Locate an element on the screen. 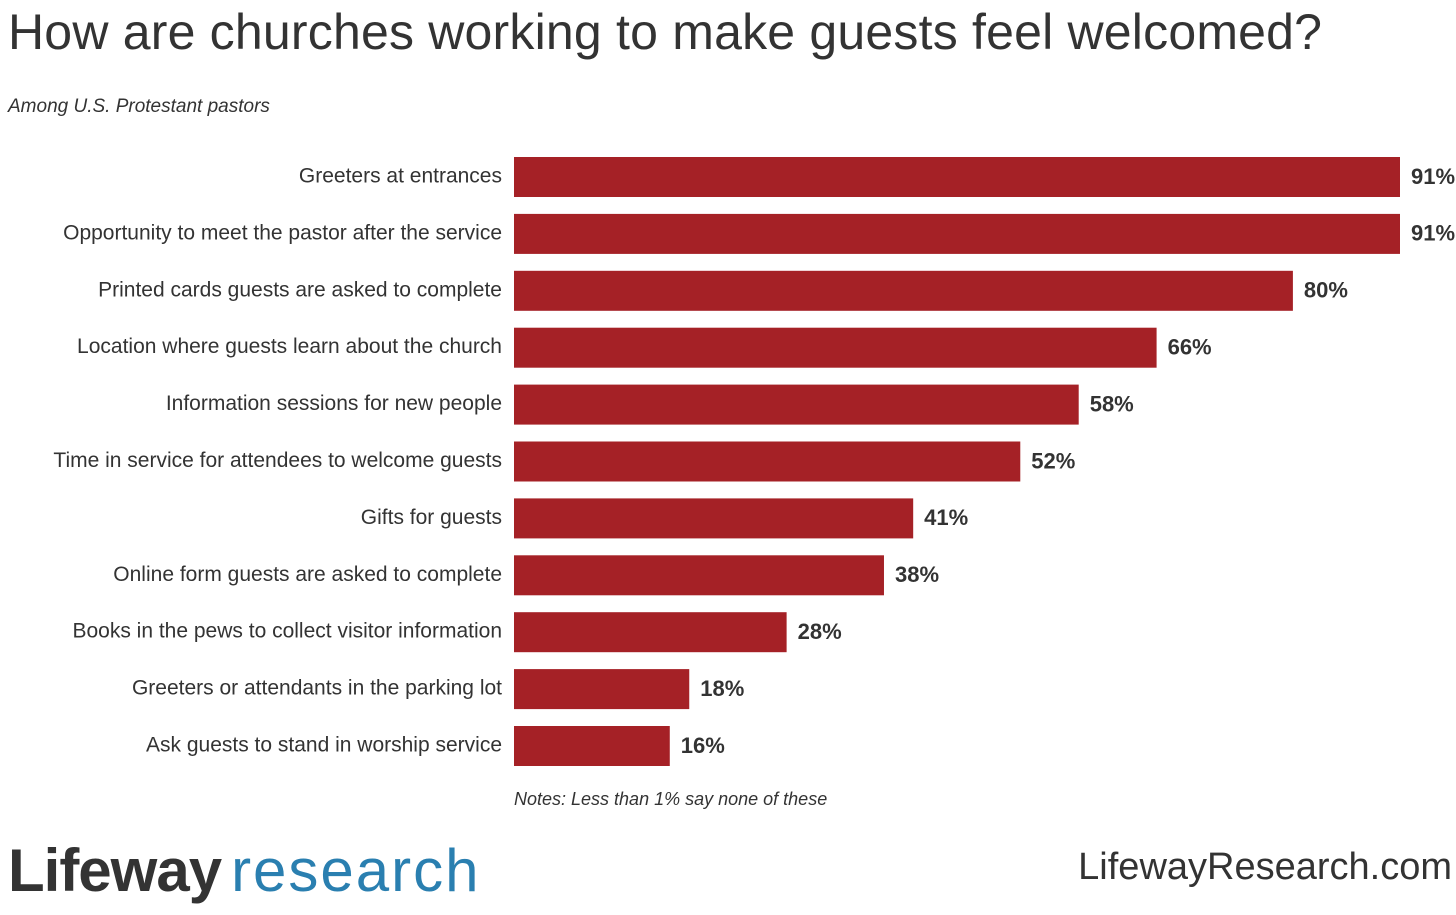 The width and height of the screenshot is (1456, 915). category-label: Ask guests to stand in worship service is located at coordinates (324, 745).